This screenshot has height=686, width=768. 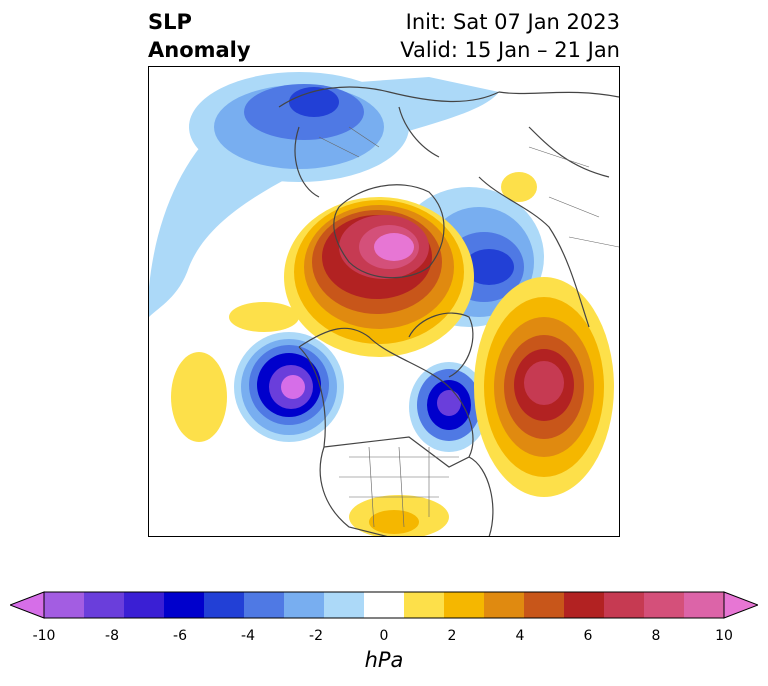 I want to click on colorbar, so click(x=384, y=605).